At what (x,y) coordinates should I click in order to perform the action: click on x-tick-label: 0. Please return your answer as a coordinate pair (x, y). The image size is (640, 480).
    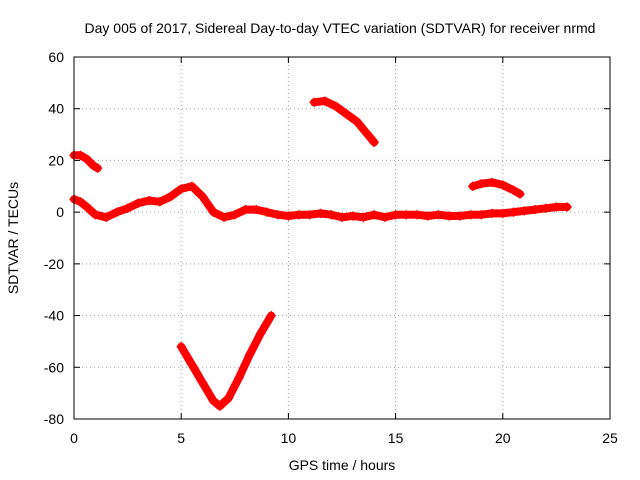
    Looking at the image, I should click on (74, 438).